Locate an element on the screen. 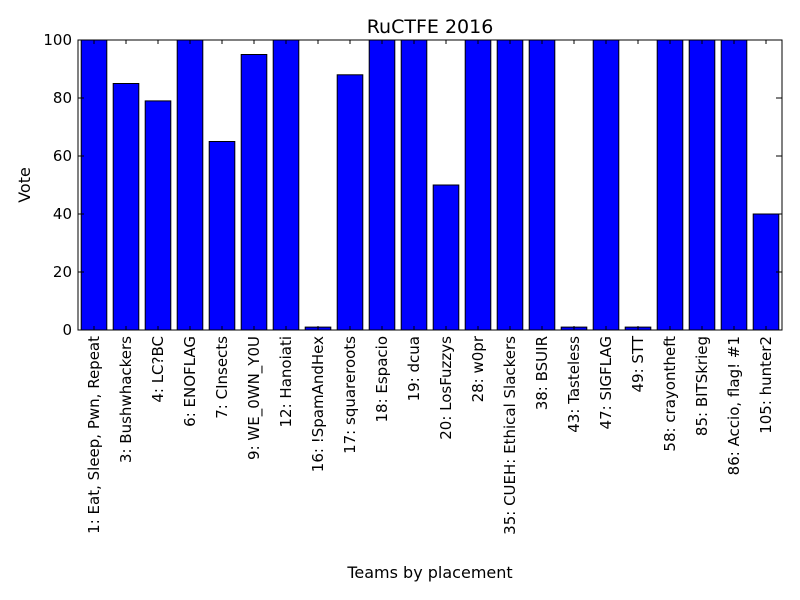 The height and width of the screenshot is (600, 800). x-tick-label: 7: CInsects is located at coordinates (222, 377).